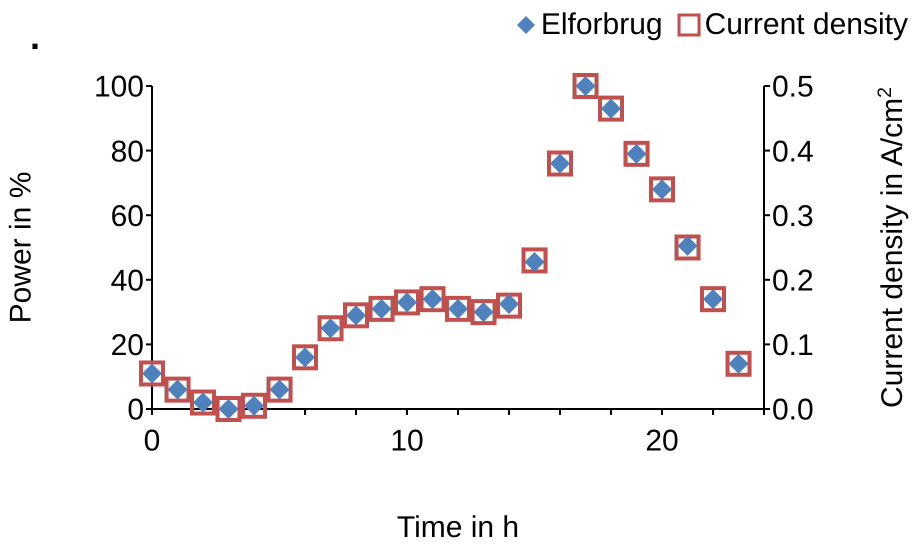  Describe the element at coordinates (458, 527) in the screenshot. I see `x-axis-title: Time in h` at that location.